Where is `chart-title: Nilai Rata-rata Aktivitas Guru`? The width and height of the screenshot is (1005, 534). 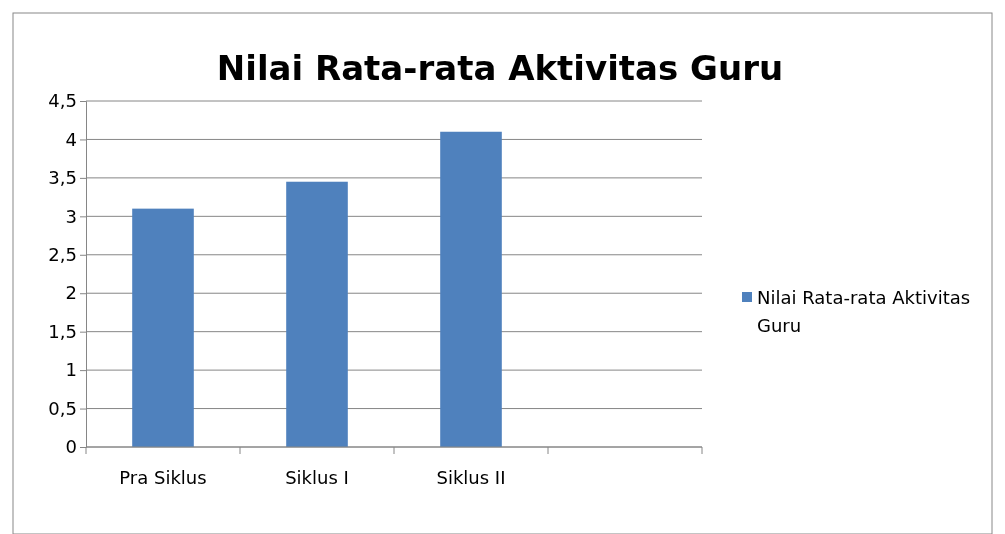 chart-title: Nilai Rata-rata Aktivitas Guru is located at coordinates (500, 68).